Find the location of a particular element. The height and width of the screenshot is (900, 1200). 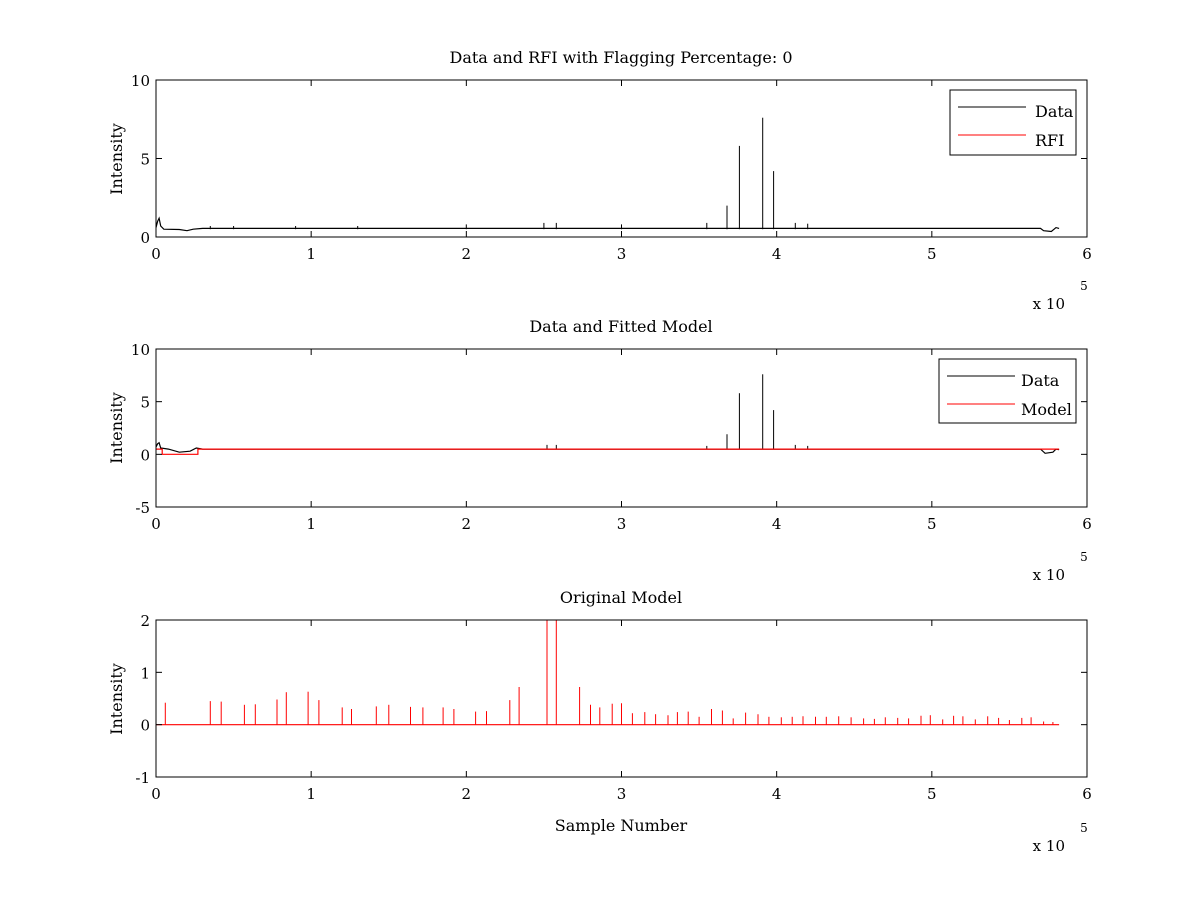

subplot-1-series-data-line is located at coordinates (608, 224).